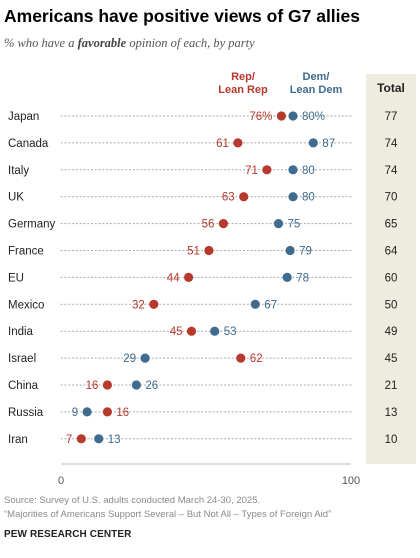 Image resolution: width=420 pixels, height=558 pixels. Describe the element at coordinates (305, 252) in the screenshot. I see `dem-value-label: 79` at that location.